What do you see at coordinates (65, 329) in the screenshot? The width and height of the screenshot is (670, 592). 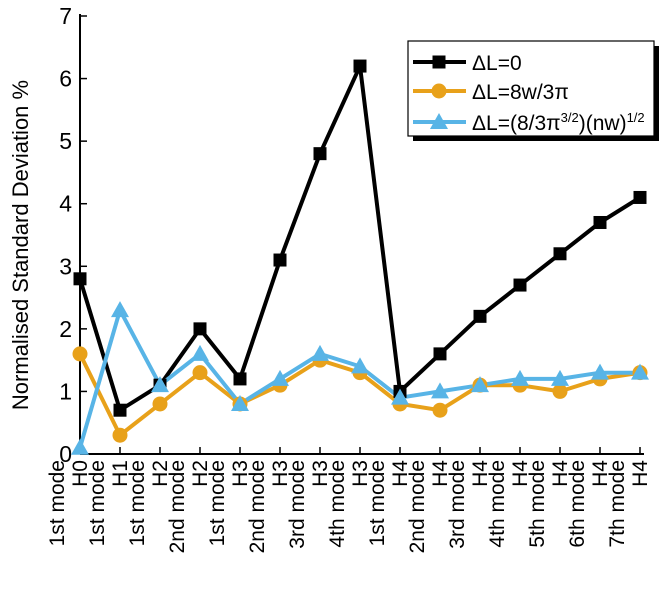 I see `y-tick-label-2: 2` at bounding box center [65, 329].